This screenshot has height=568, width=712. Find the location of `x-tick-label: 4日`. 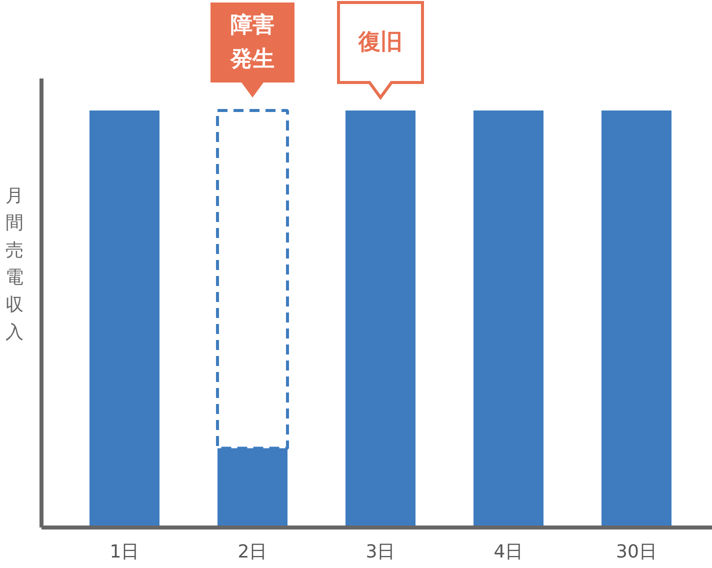

x-tick-label: 4日 is located at coordinates (509, 552).